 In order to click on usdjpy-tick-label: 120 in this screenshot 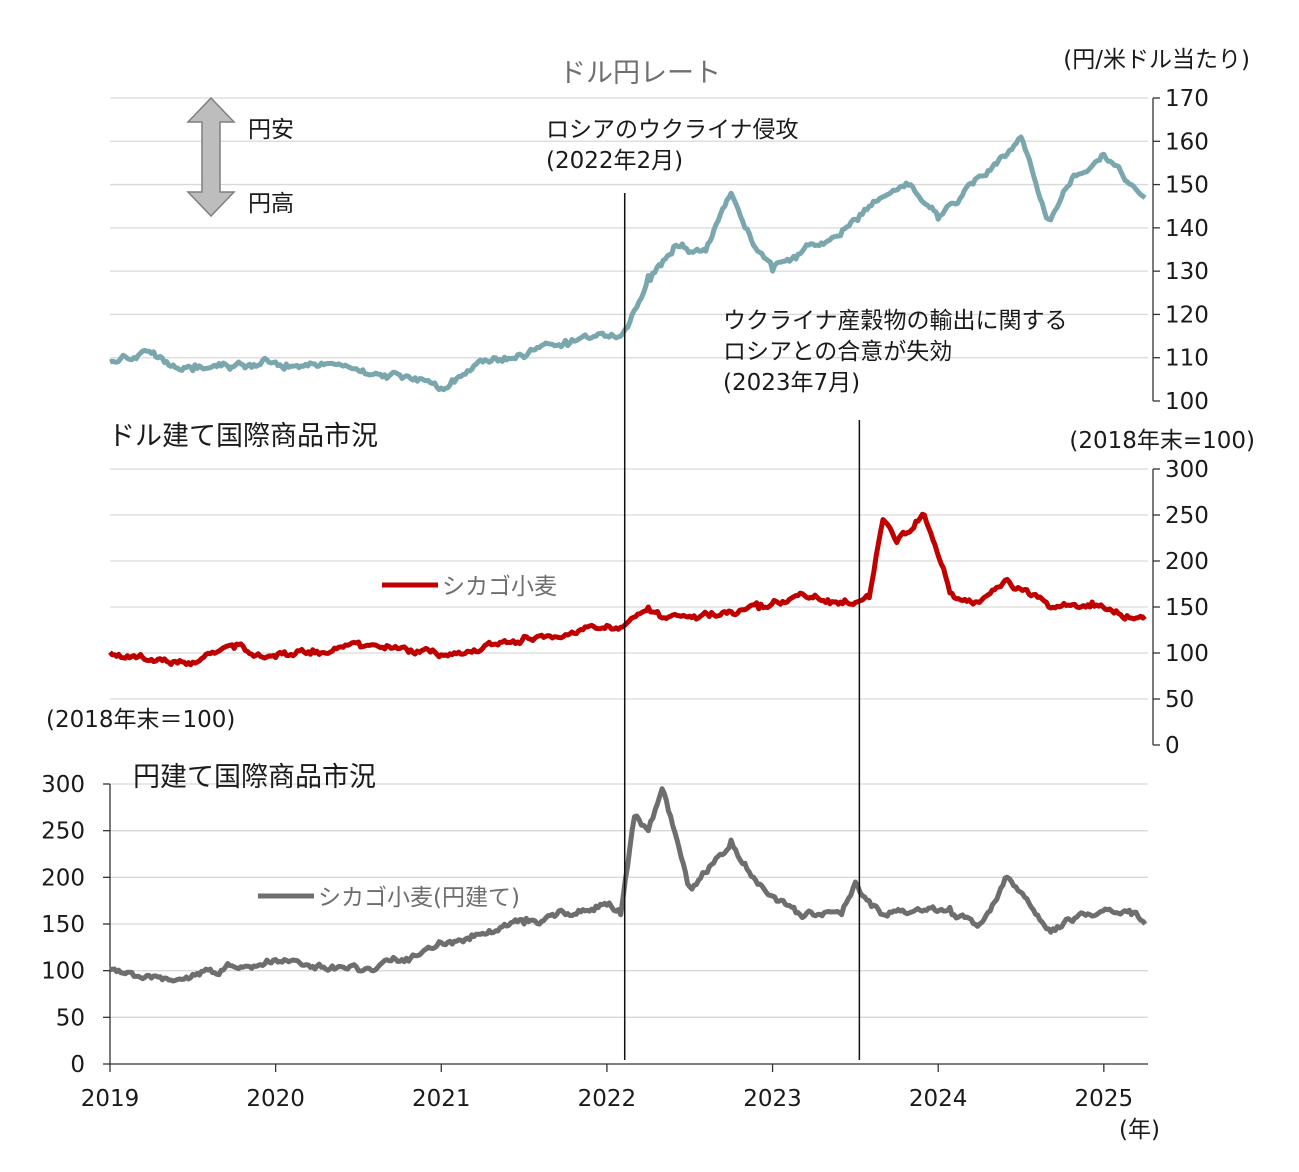, I will do `click(1187, 315)`.